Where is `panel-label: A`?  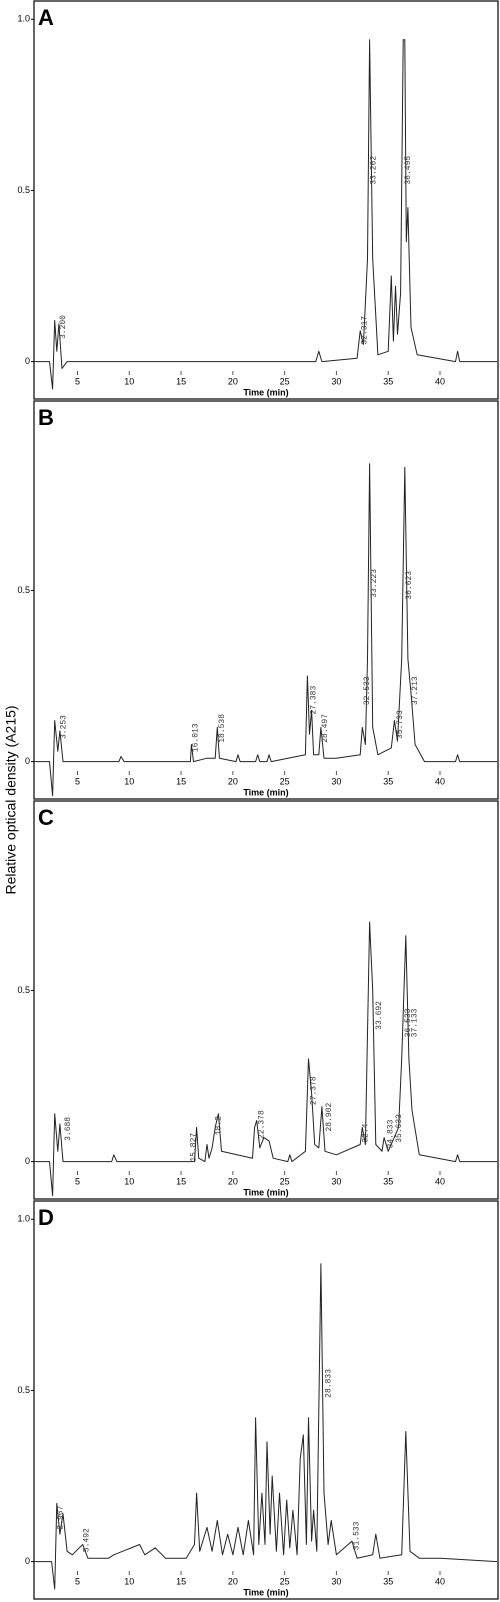
panel-label: A is located at coordinates (46, 17).